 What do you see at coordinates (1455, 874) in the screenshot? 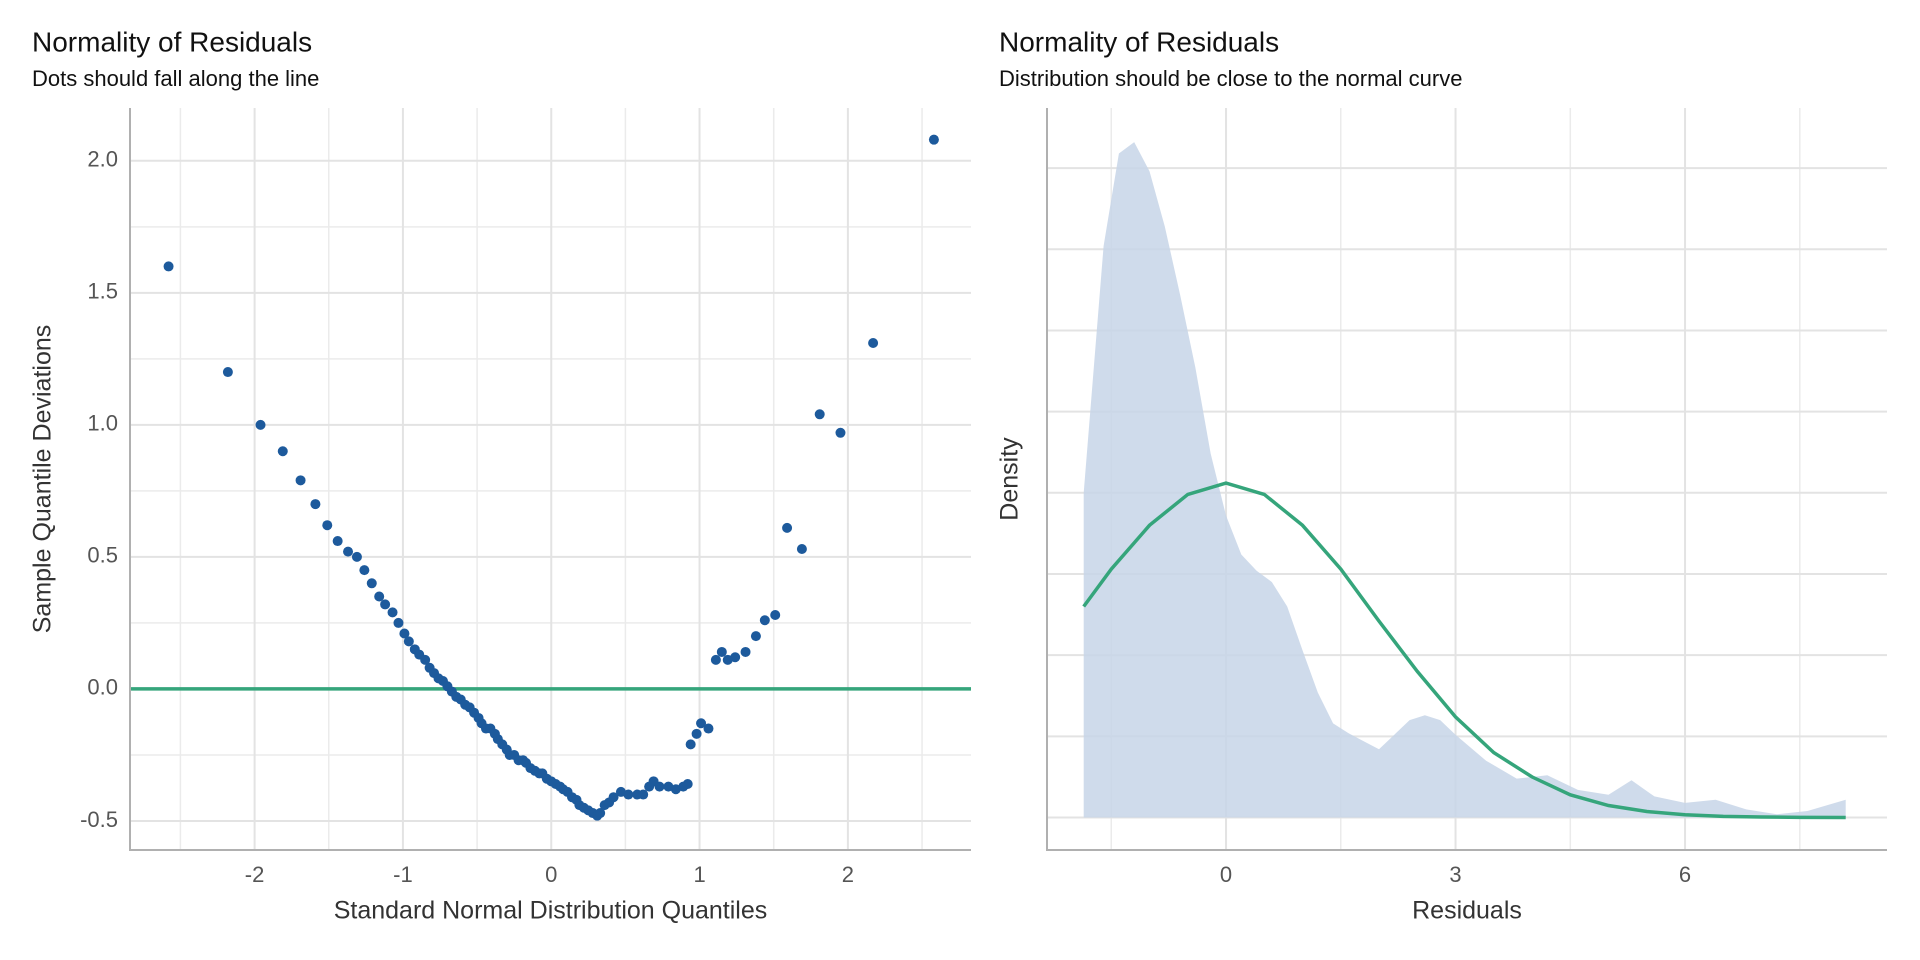
I see `x-tick-label: 3` at bounding box center [1455, 874].